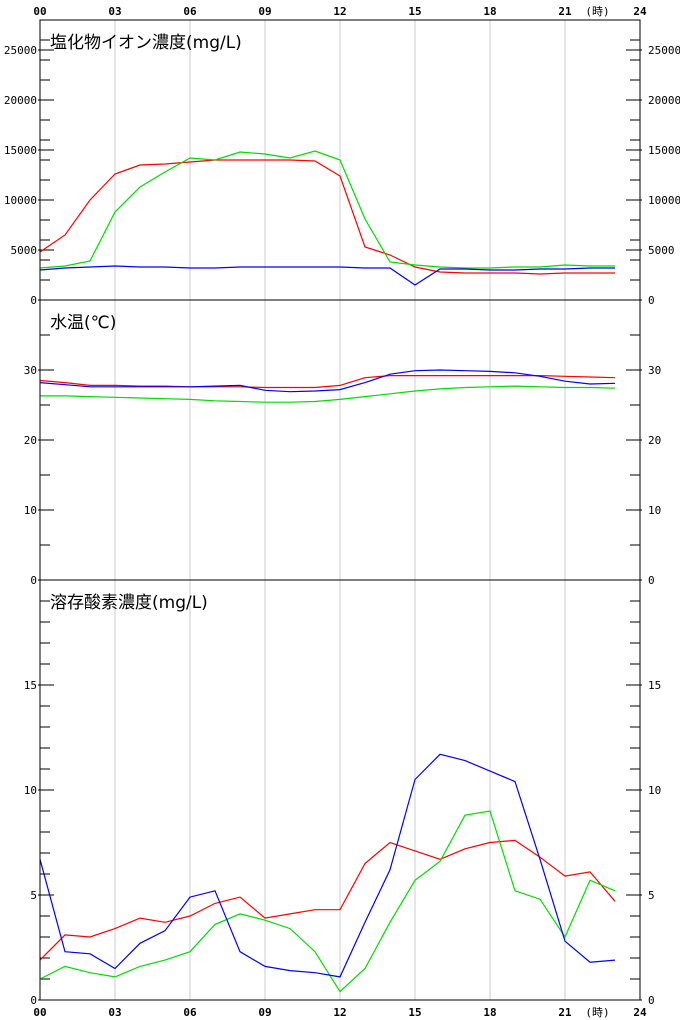 This screenshot has width=680, height=1020. I want to click on y-tick-label-right: 25000, so click(664, 50).